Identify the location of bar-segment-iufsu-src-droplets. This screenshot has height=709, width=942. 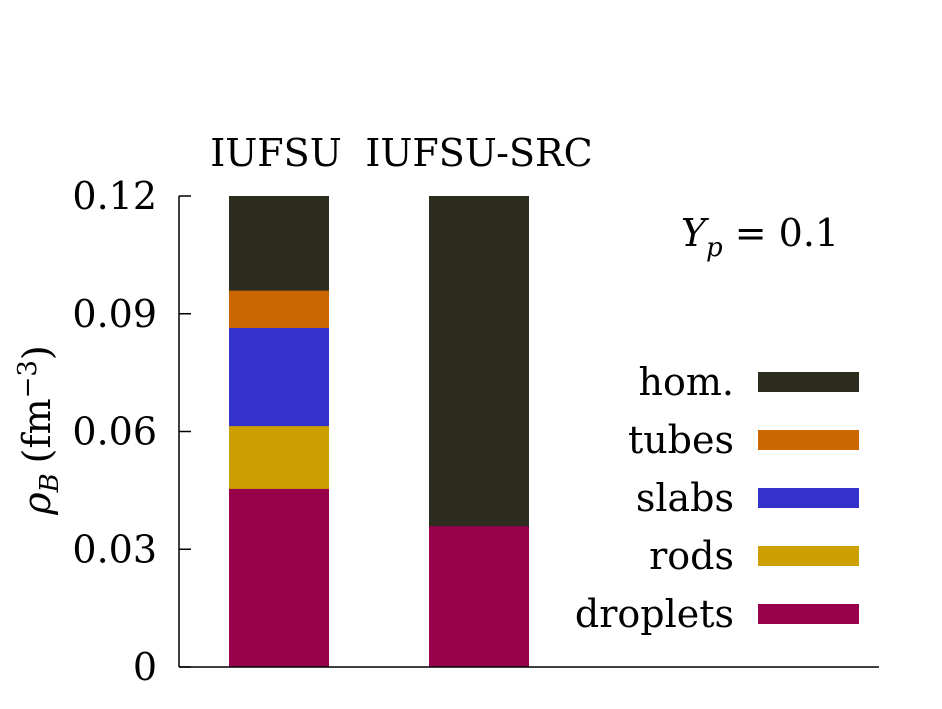
(479, 596).